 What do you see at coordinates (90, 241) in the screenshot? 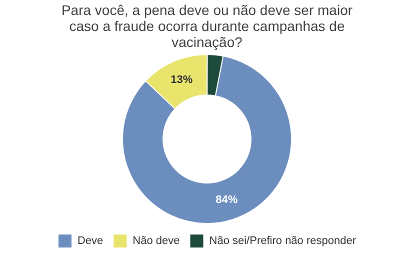
I see `legend-label: Deve` at bounding box center [90, 241].